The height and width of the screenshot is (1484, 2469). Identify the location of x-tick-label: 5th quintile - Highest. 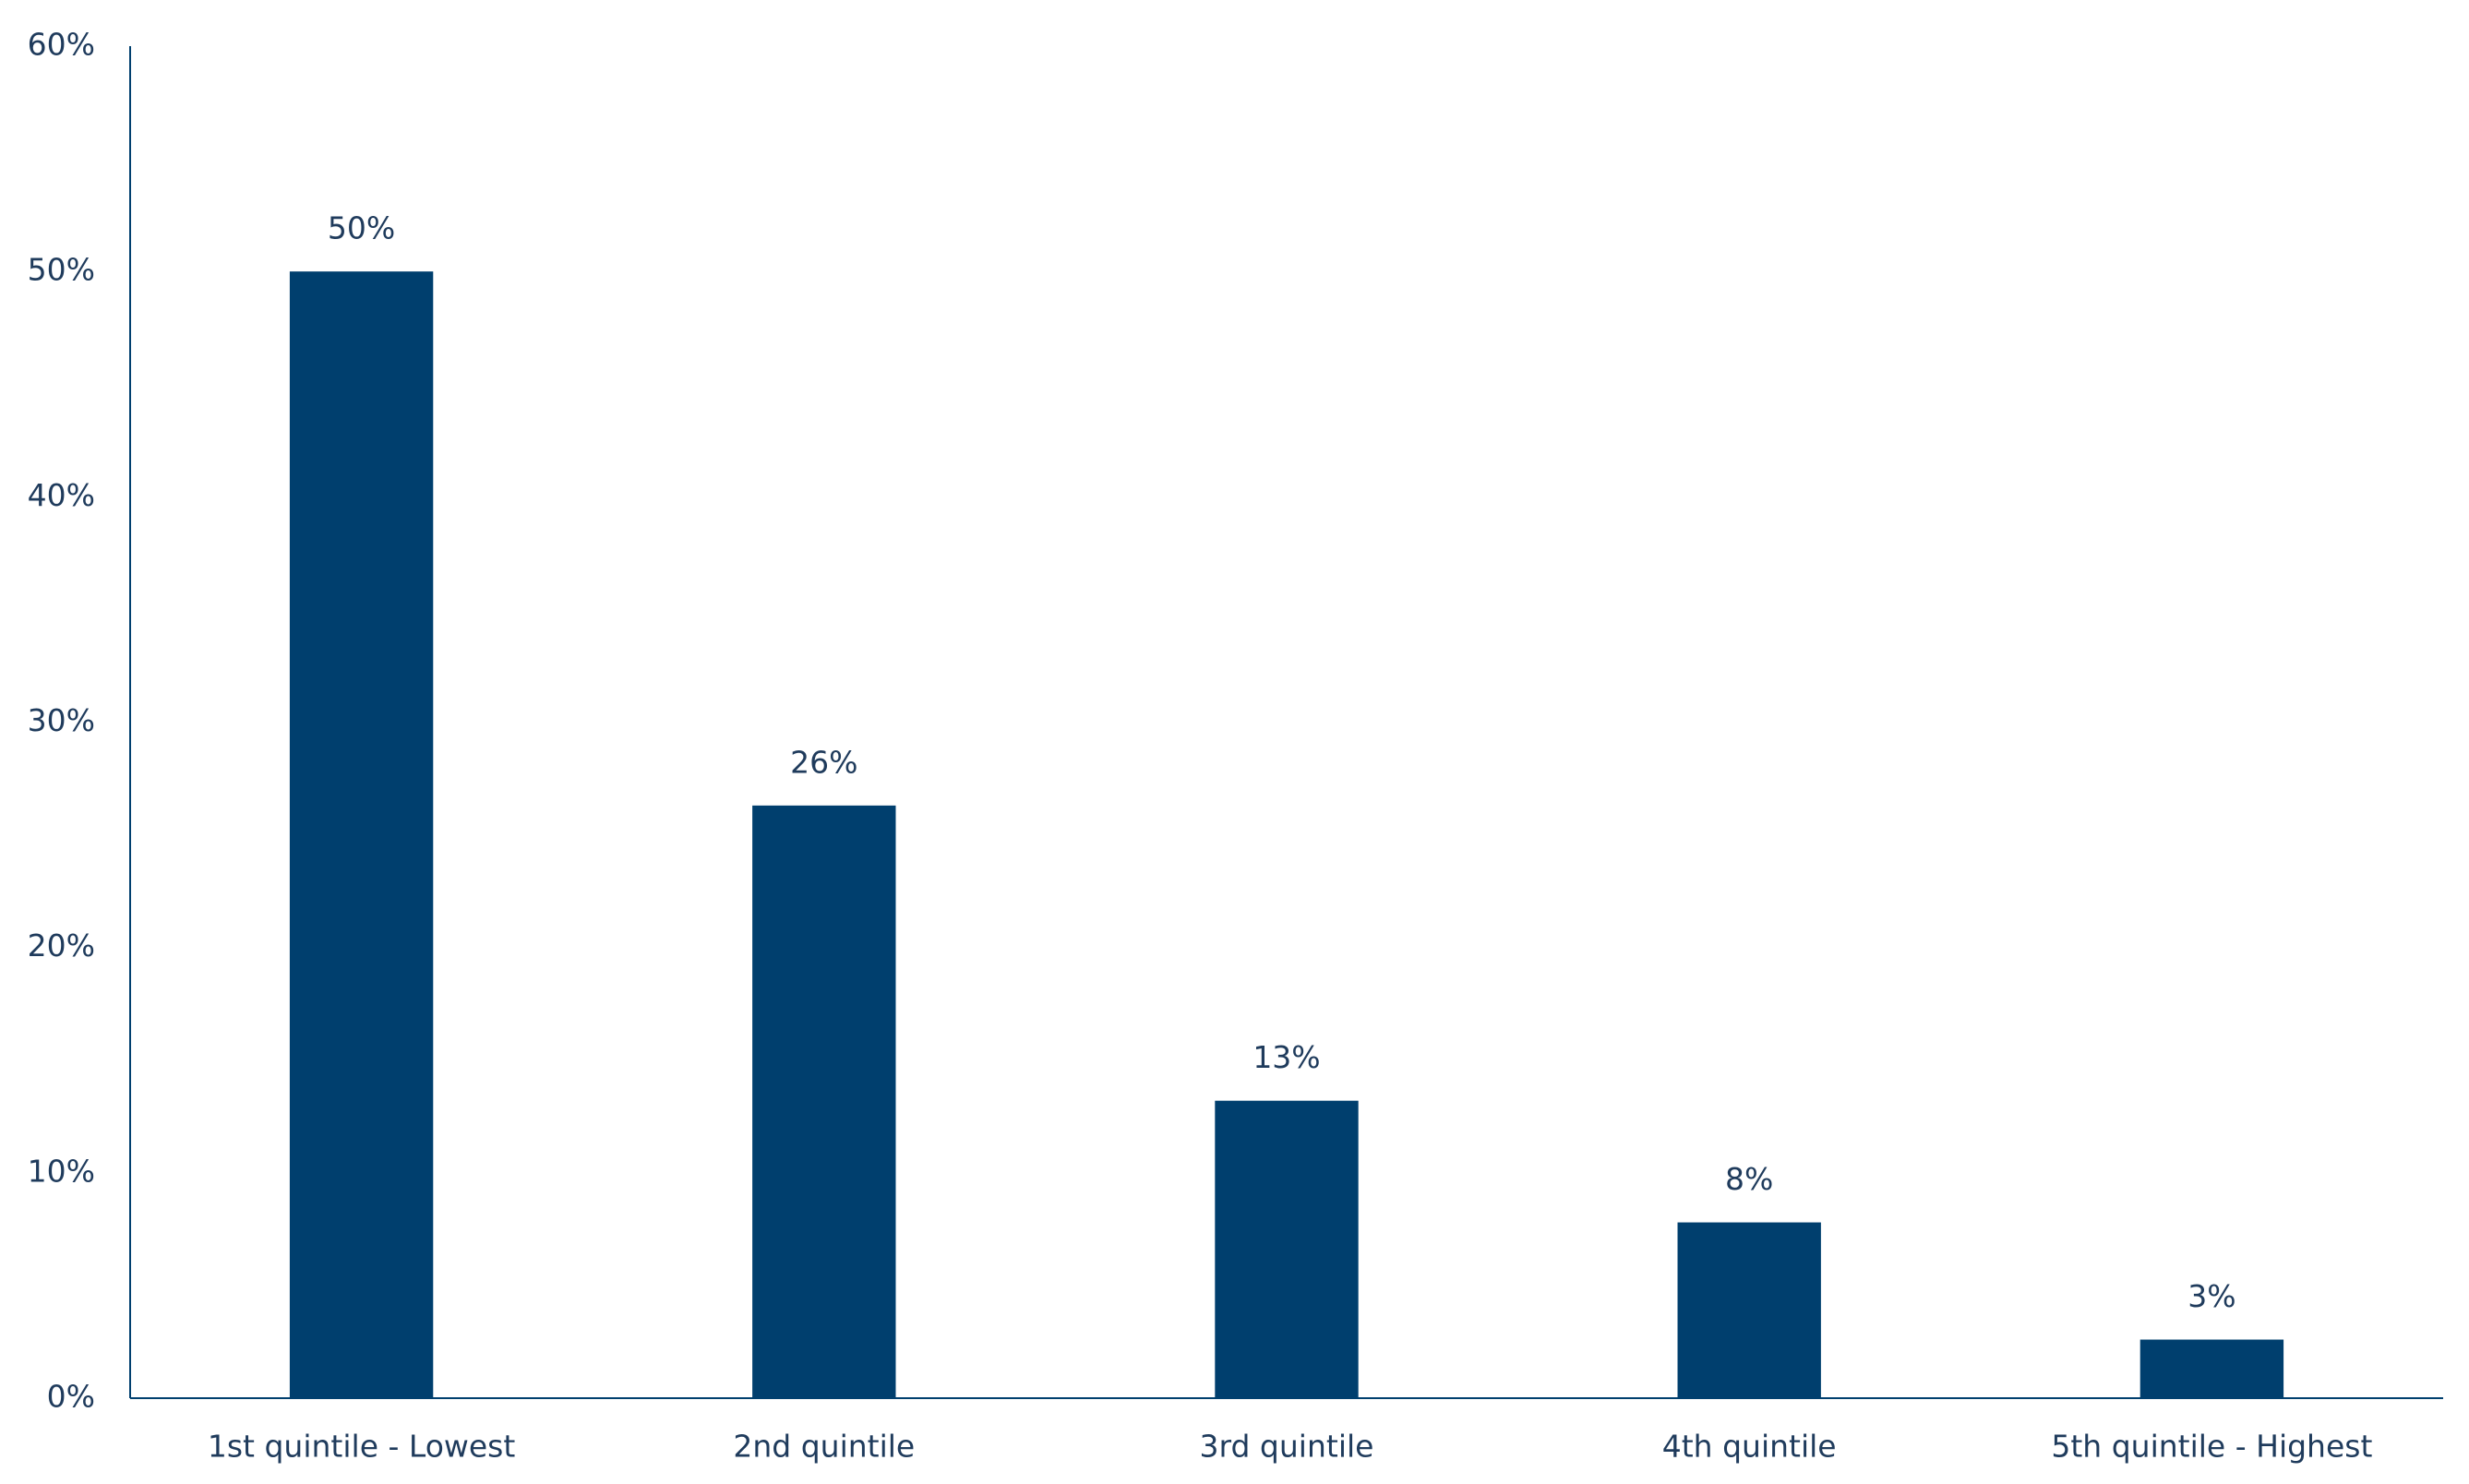
(2211, 1447).